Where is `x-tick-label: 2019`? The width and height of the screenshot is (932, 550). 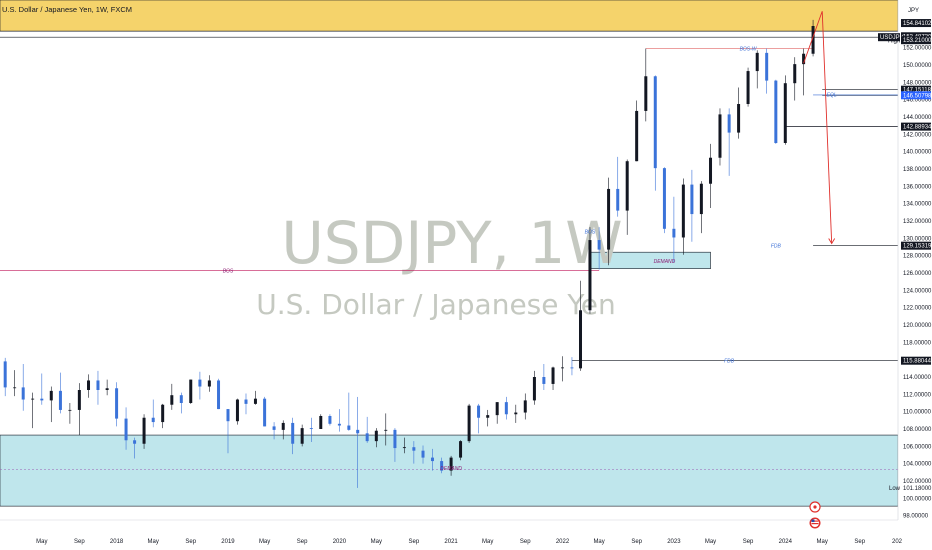 x-tick-label: 2019 is located at coordinates (228, 542).